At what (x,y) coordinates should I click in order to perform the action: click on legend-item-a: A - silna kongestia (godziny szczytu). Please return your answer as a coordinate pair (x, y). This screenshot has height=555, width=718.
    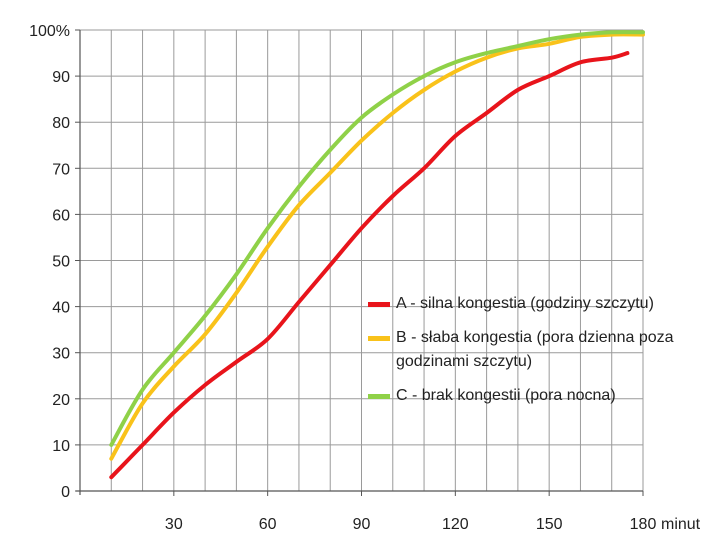
    Looking at the image, I should click on (528, 304).